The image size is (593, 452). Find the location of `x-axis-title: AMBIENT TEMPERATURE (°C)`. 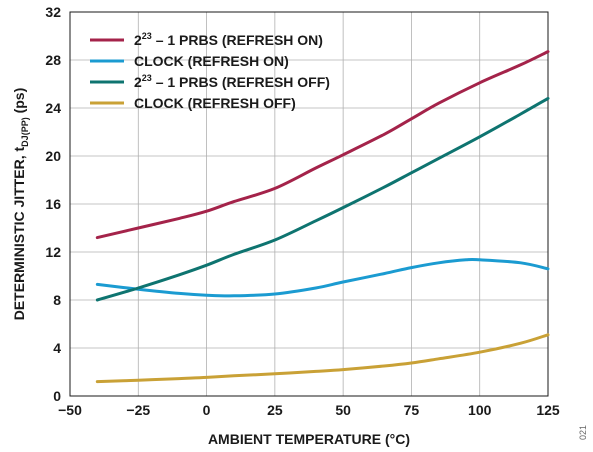

x-axis-title: AMBIENT TEMPERATURE (°C) is located at coordinates (309, 439).